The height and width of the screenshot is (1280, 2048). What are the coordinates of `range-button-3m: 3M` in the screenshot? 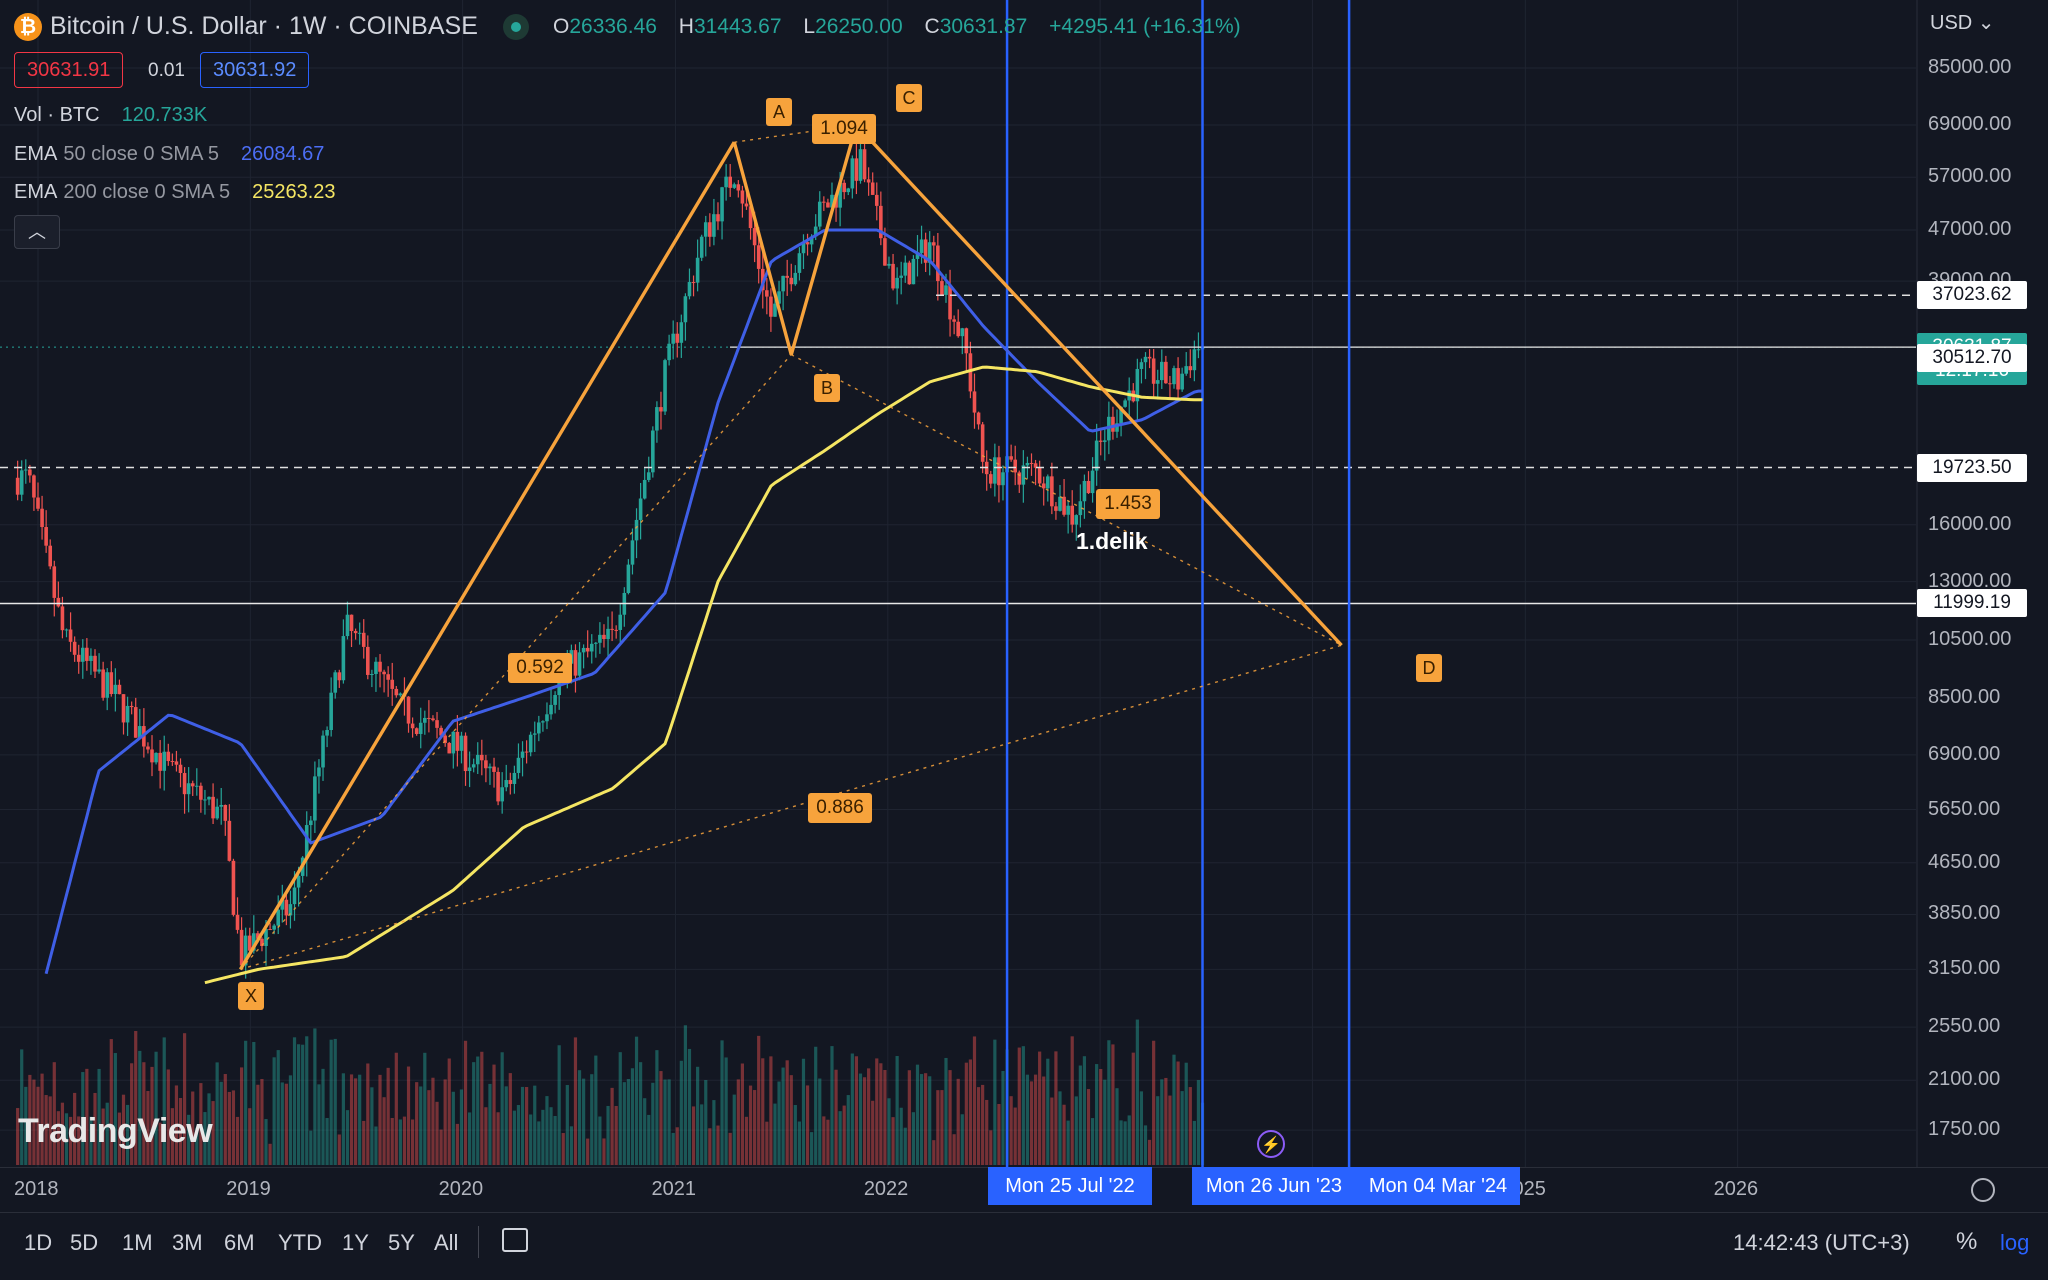 It's located at (187, 1242).